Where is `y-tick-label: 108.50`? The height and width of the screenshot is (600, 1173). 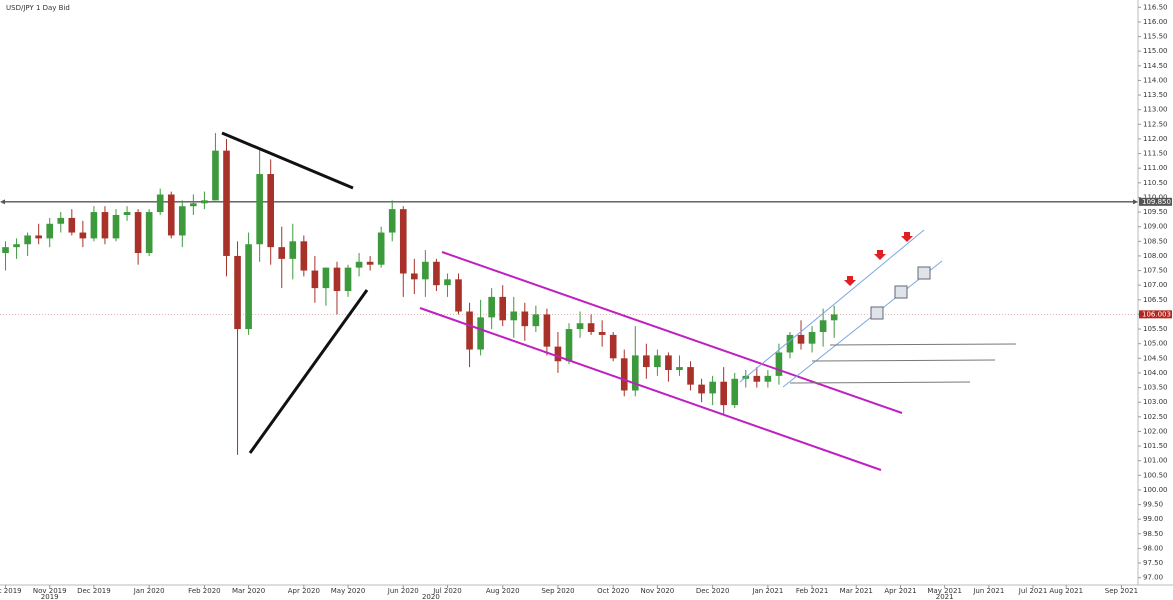 y-tick-label: 108.50 is located at coordinates (1155, 241).